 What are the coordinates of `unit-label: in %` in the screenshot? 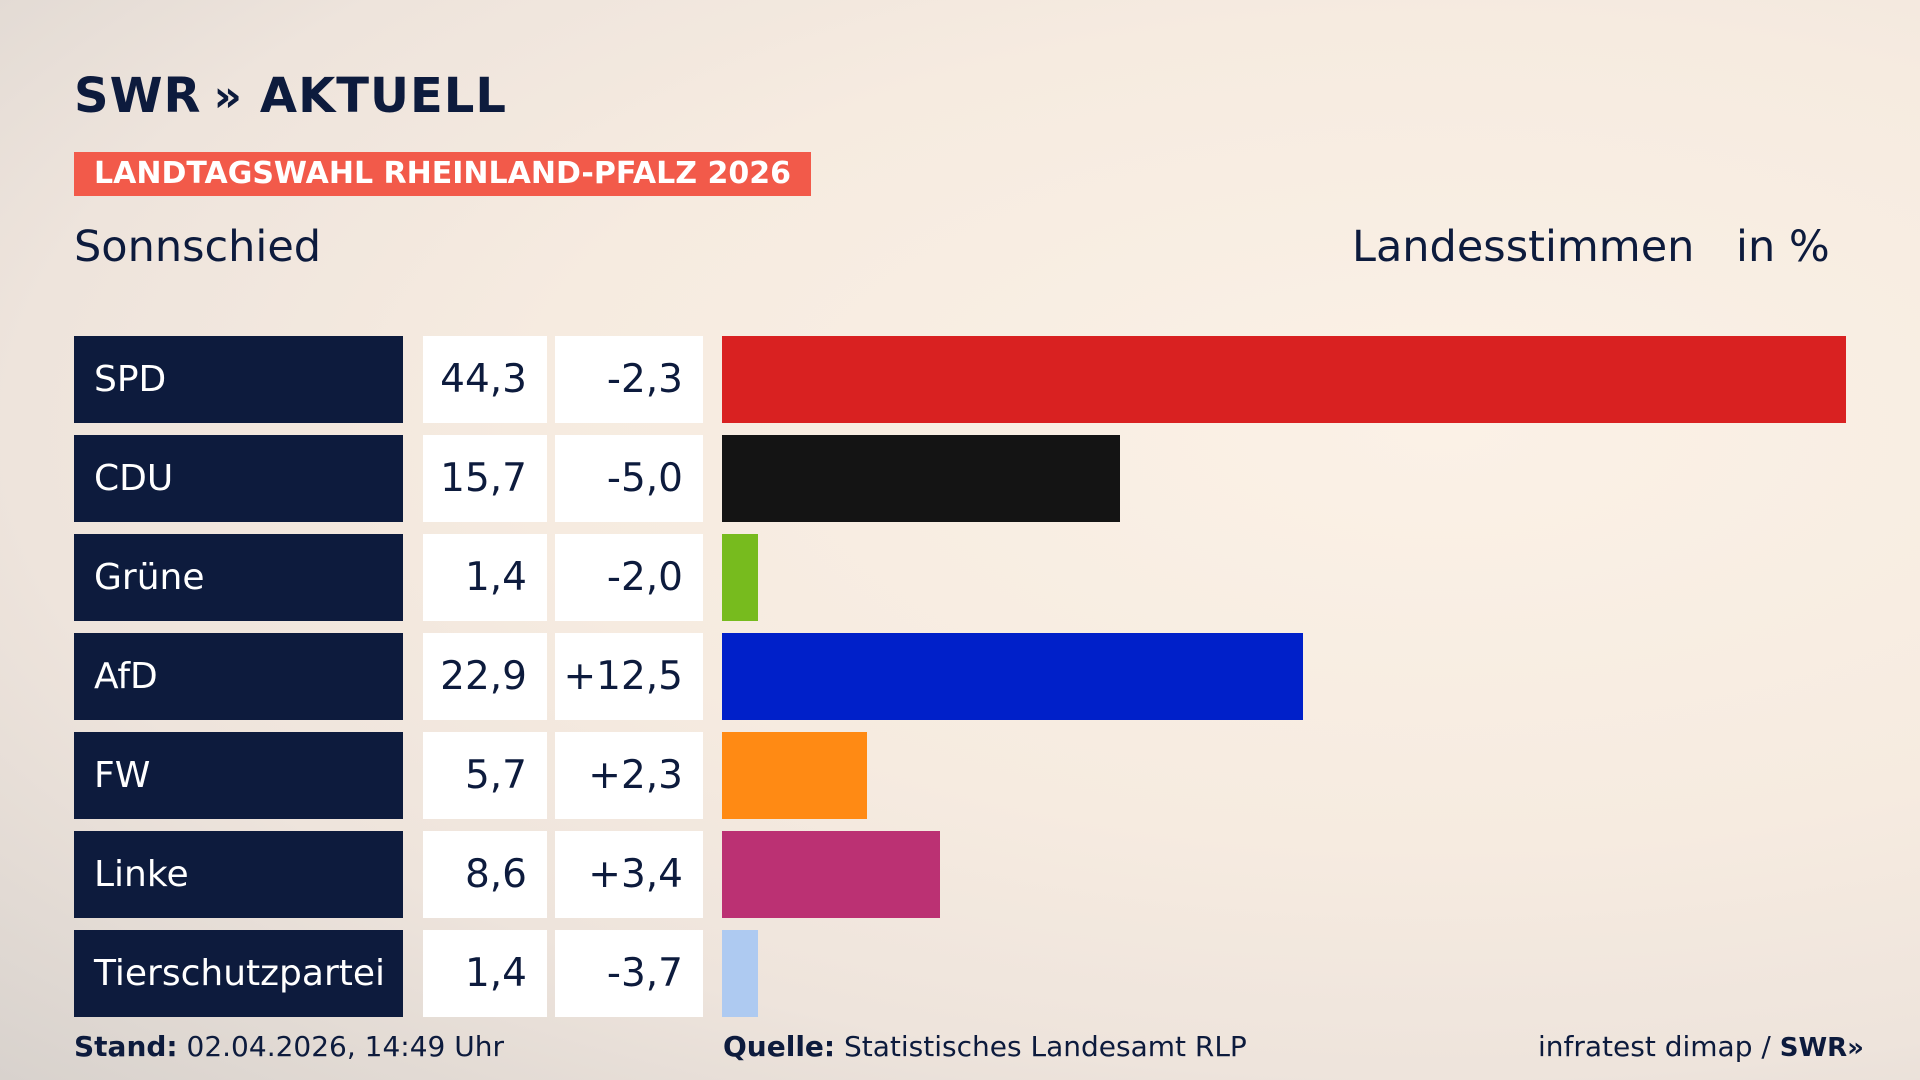 It's located at (1783, 247).